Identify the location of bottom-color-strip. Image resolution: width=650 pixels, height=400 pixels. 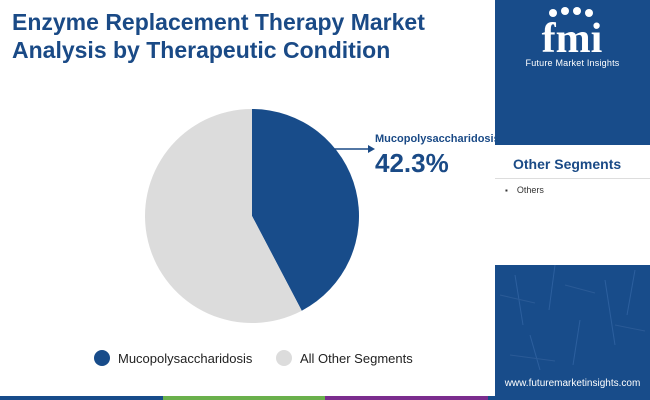
(325, 398).